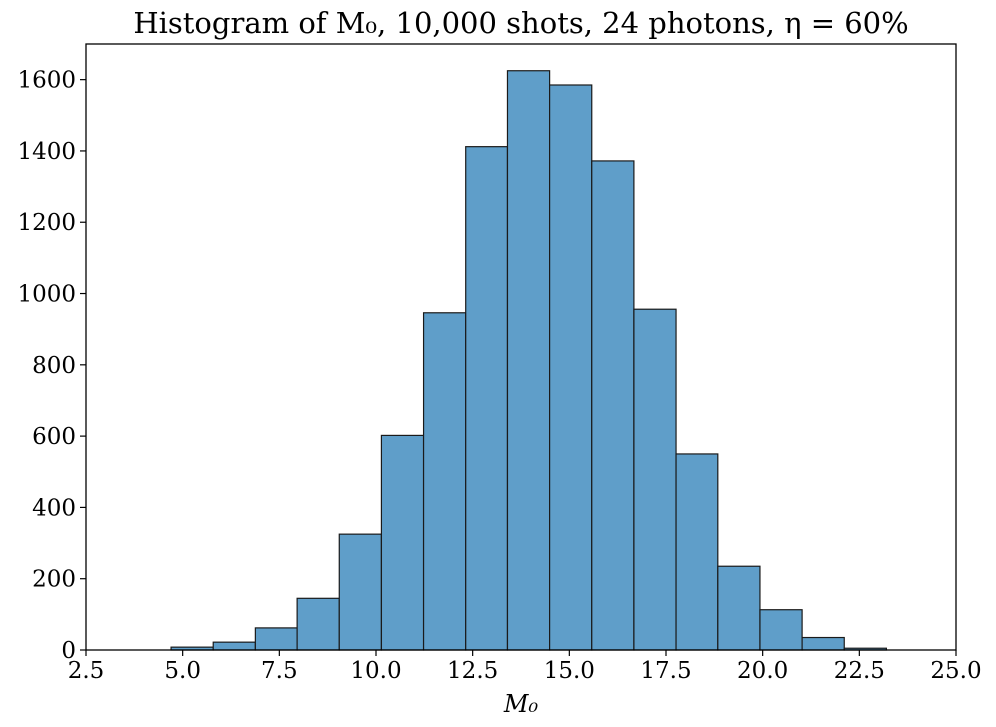 The width and height of the screenshot is (996, 727). I want to click on x-tick-label: 25.0, so click(955, 671).